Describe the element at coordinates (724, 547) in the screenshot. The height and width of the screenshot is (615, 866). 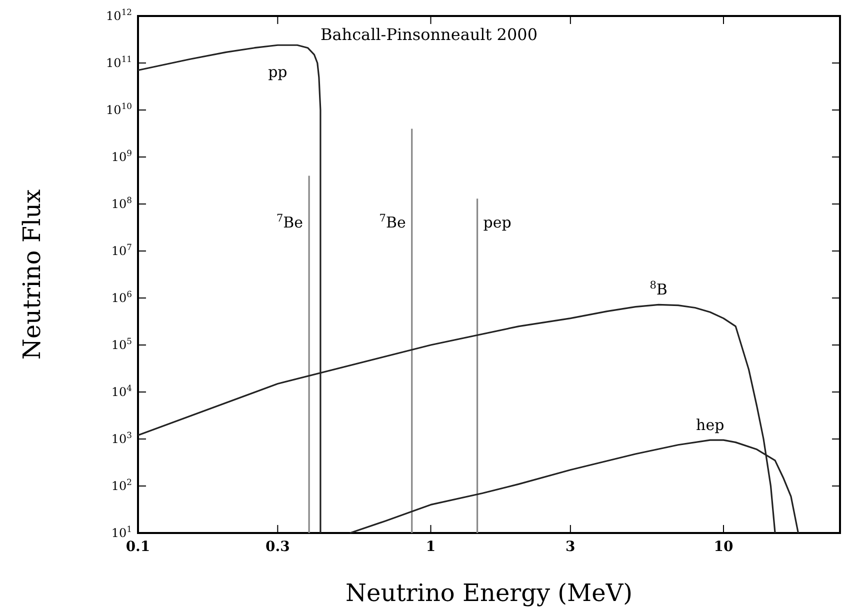
I see `x-tick-label: 10` at that location.